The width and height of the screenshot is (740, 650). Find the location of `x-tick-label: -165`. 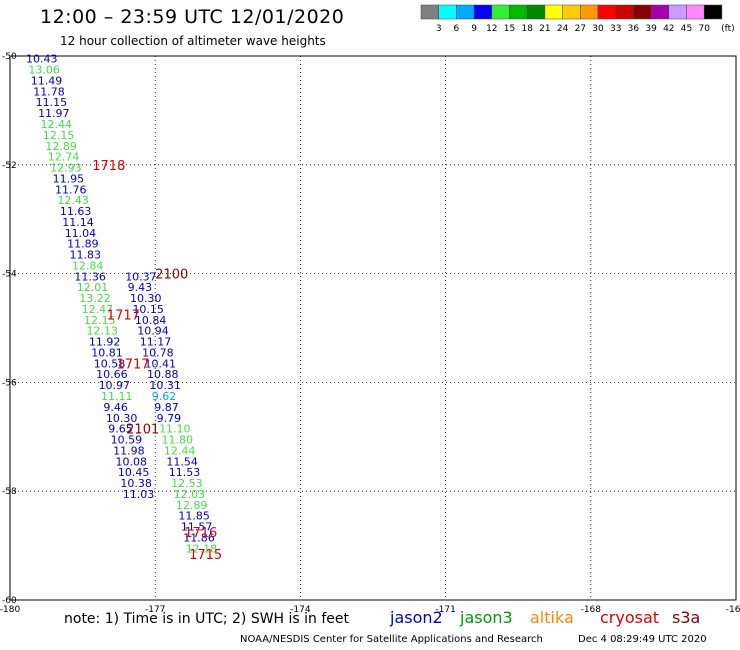

x-tick-label: -165 is located at coordinates (733, 610).